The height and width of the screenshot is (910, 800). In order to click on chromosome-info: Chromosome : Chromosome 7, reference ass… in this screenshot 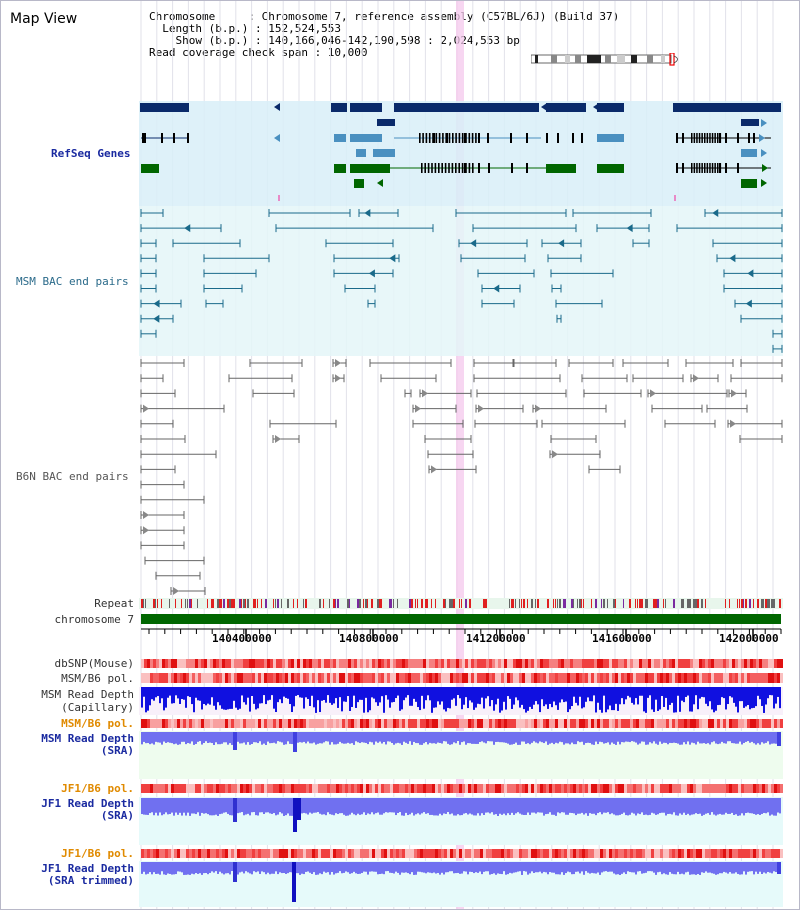, I will do `click(384, 35)`.